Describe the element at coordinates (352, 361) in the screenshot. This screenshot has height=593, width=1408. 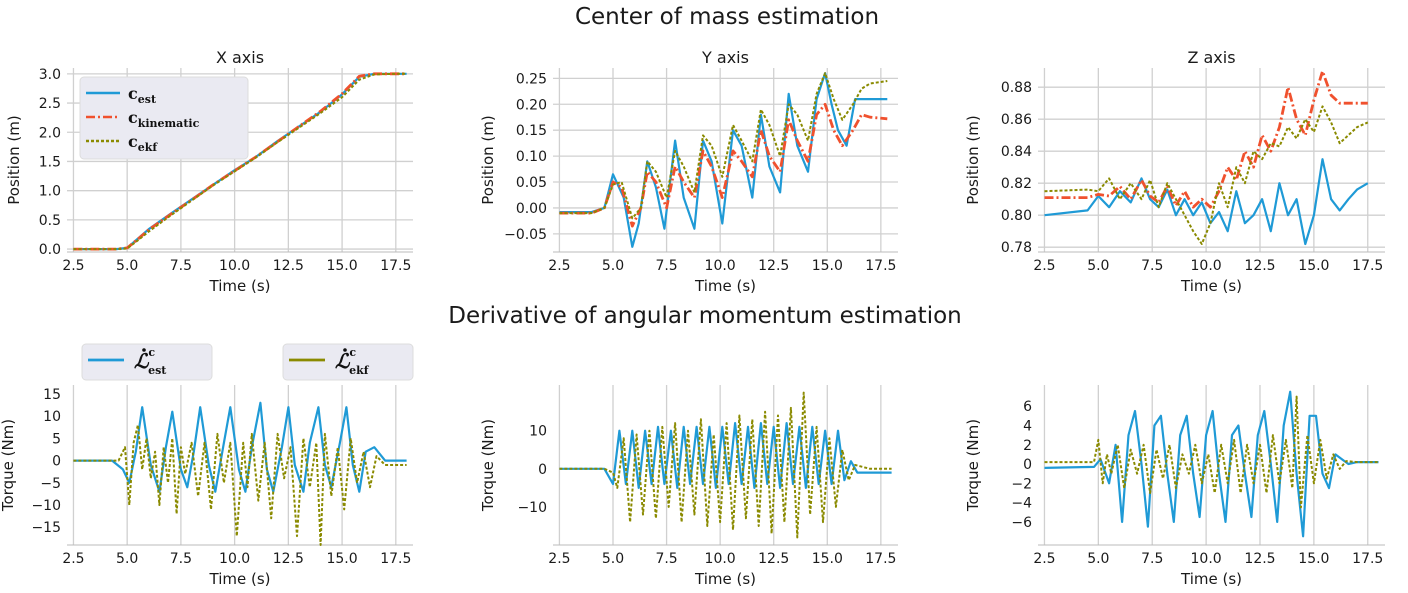
I see `legend-label: ℒc ekf` at that location.